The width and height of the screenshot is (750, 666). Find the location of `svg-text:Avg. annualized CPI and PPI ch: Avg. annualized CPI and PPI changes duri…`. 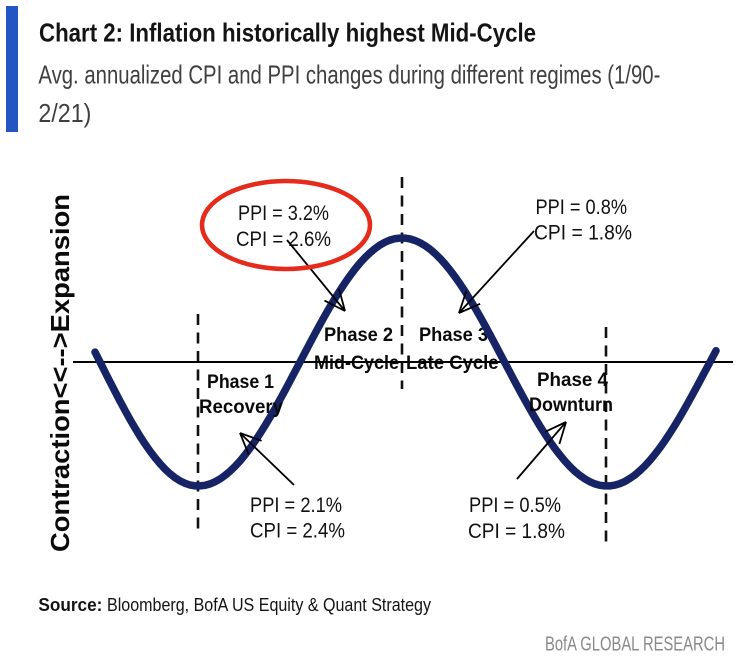

svg-text:Avg. annualized CPI and PPI ch: Avg. annualized CPI and PPI changes duri… is located at coordinates (349, 75).